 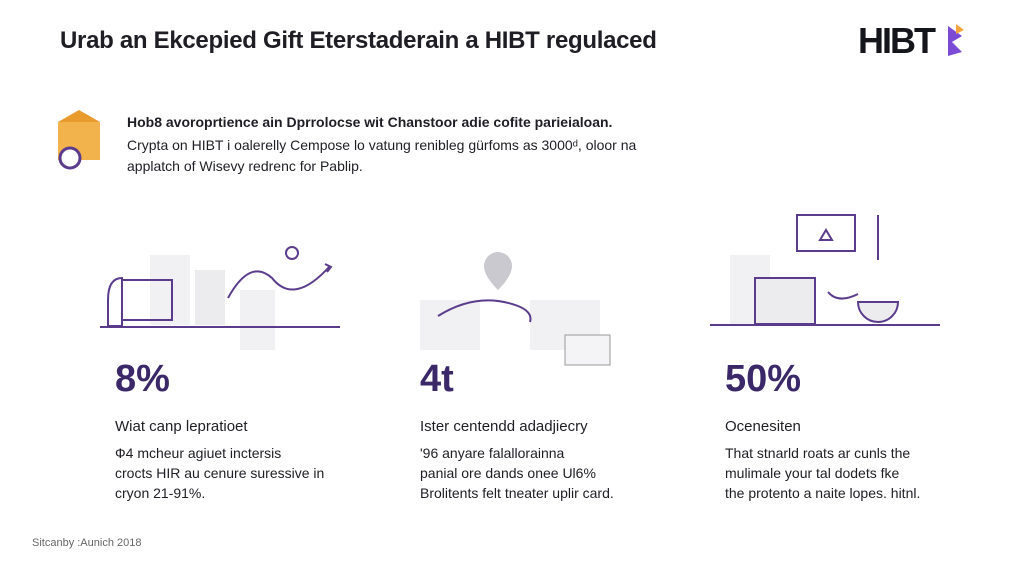 I want to click on footer: Sitcanby :Aunich 2018, so click(x=87, y=543).